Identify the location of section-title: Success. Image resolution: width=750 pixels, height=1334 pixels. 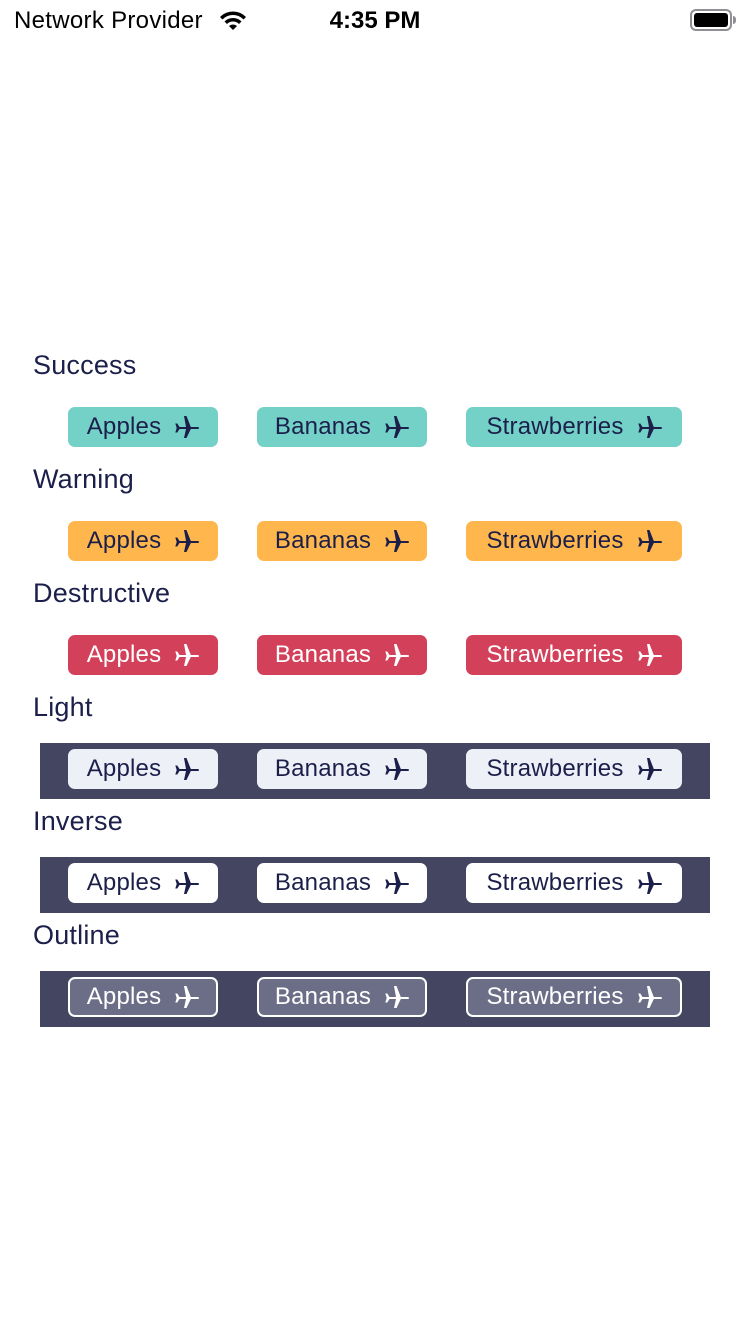
(85, 365).